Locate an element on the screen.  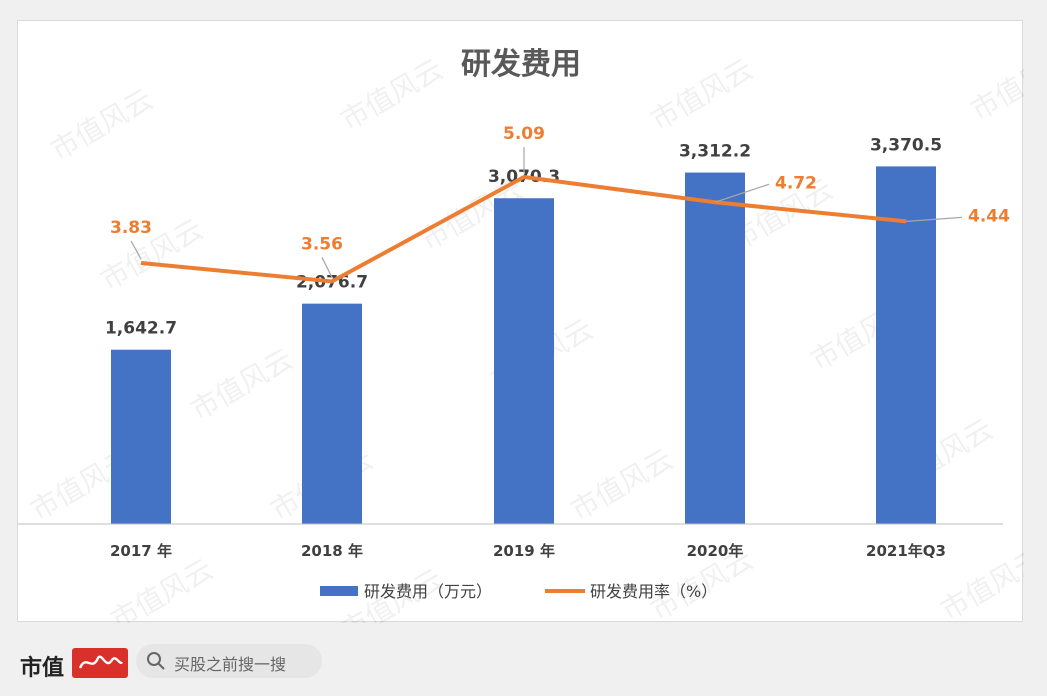
x-tick-label: 2018 年 is located at coordinates (332, 551).